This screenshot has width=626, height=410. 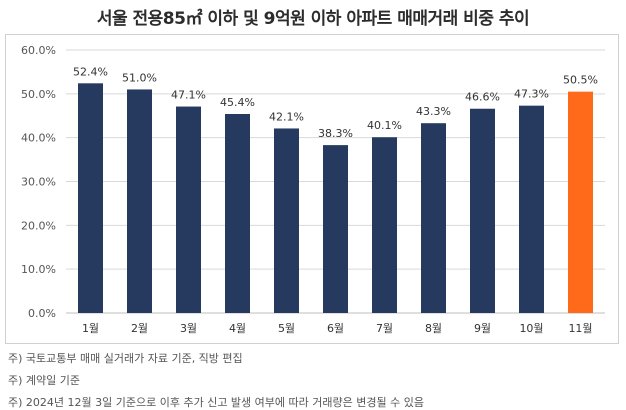 What do you see at coordinates (482, 328) in the screenshot?
I see `x-tick-label: 9월` at bounding box center [482, 328].